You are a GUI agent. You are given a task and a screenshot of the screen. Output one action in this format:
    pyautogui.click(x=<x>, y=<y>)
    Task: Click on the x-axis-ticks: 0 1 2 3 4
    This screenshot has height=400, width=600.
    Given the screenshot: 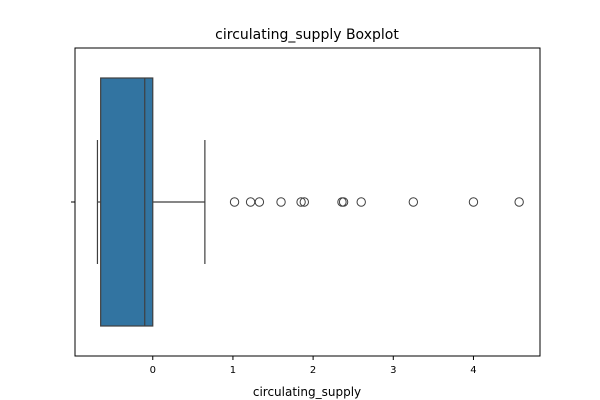 What is the action you would take?
    pyautogui.click(x=313, y=366)
    